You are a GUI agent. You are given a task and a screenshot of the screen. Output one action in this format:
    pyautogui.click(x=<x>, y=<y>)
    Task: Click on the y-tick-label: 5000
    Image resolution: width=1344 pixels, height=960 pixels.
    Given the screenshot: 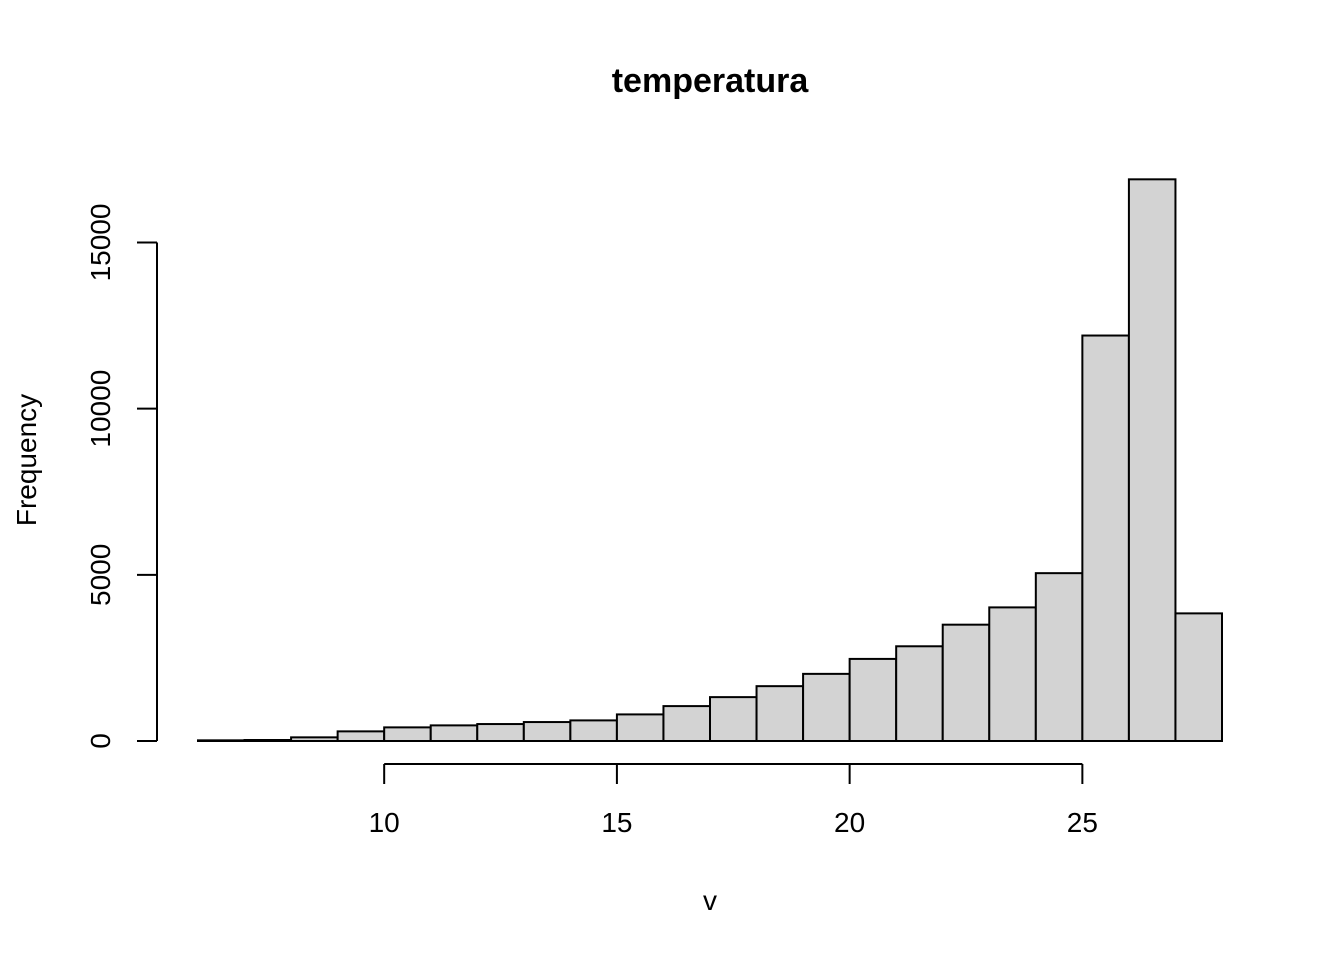 What is the action you would take?
    pyautogui.click(x=100, y=575)
    